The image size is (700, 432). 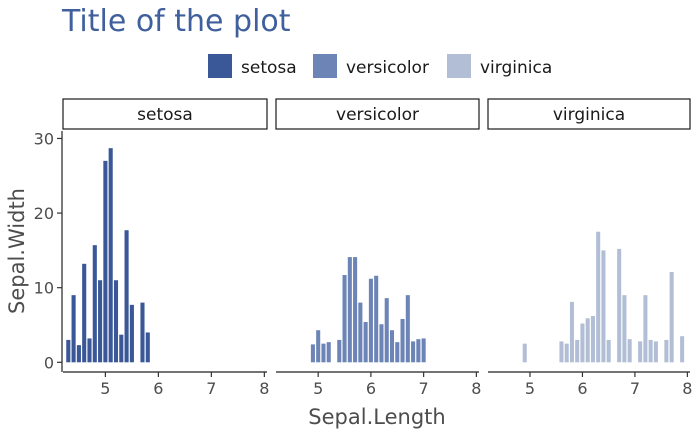 What do you see at coordinates (49, 362) in the screenshot?
I see `y-tick-label: 0` at bounding box center [49, 362].